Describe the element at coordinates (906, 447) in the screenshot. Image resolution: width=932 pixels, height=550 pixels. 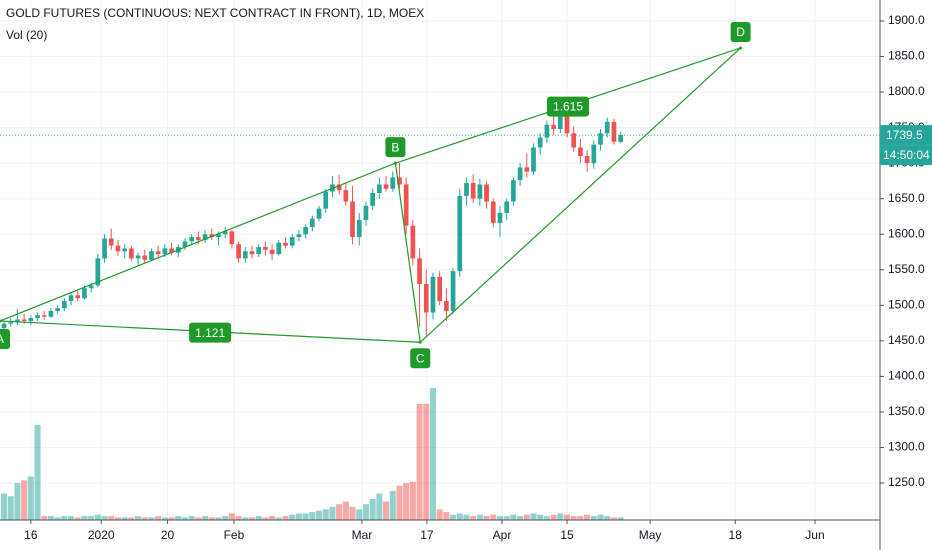
I see `y-tick-label: 1300.0` at that location.